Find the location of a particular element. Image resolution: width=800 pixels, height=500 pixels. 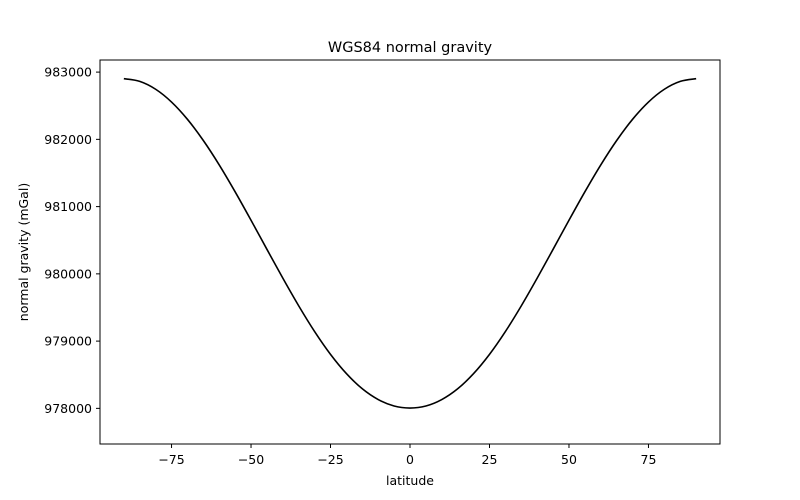

x-tick-label: 75 is located at coordinates (649, 459).